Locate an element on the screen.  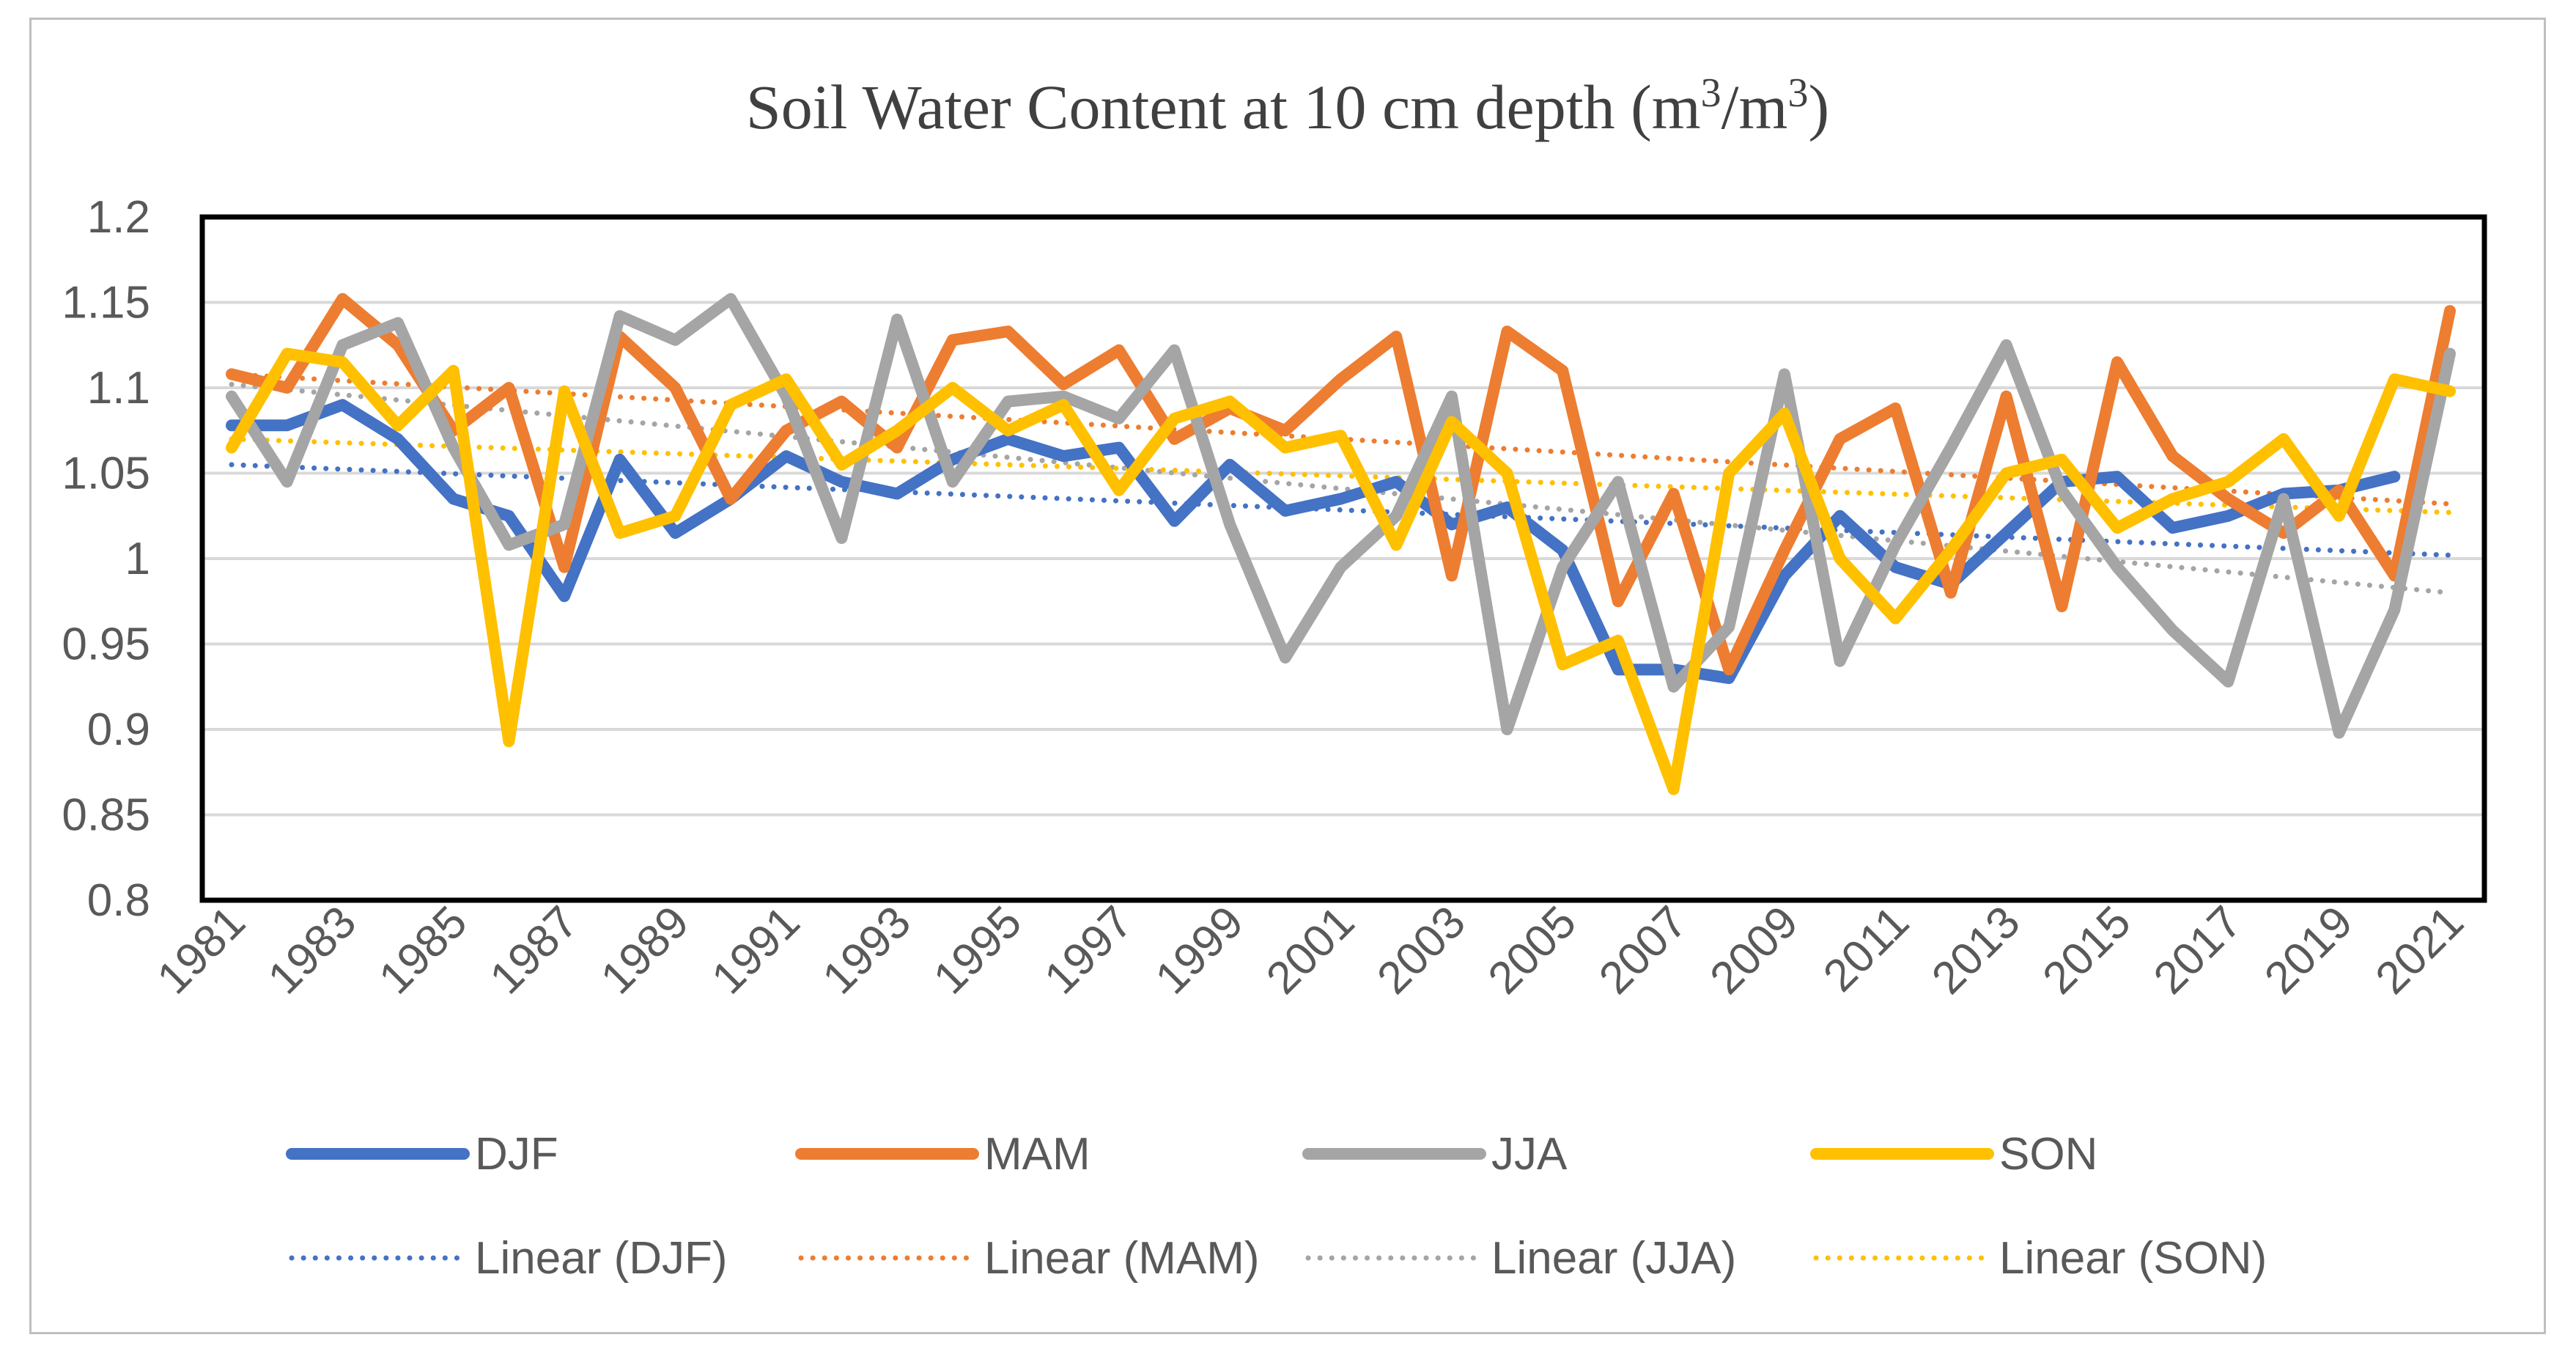
x-tick-label: 1983 is located at coordinates (312, 950).